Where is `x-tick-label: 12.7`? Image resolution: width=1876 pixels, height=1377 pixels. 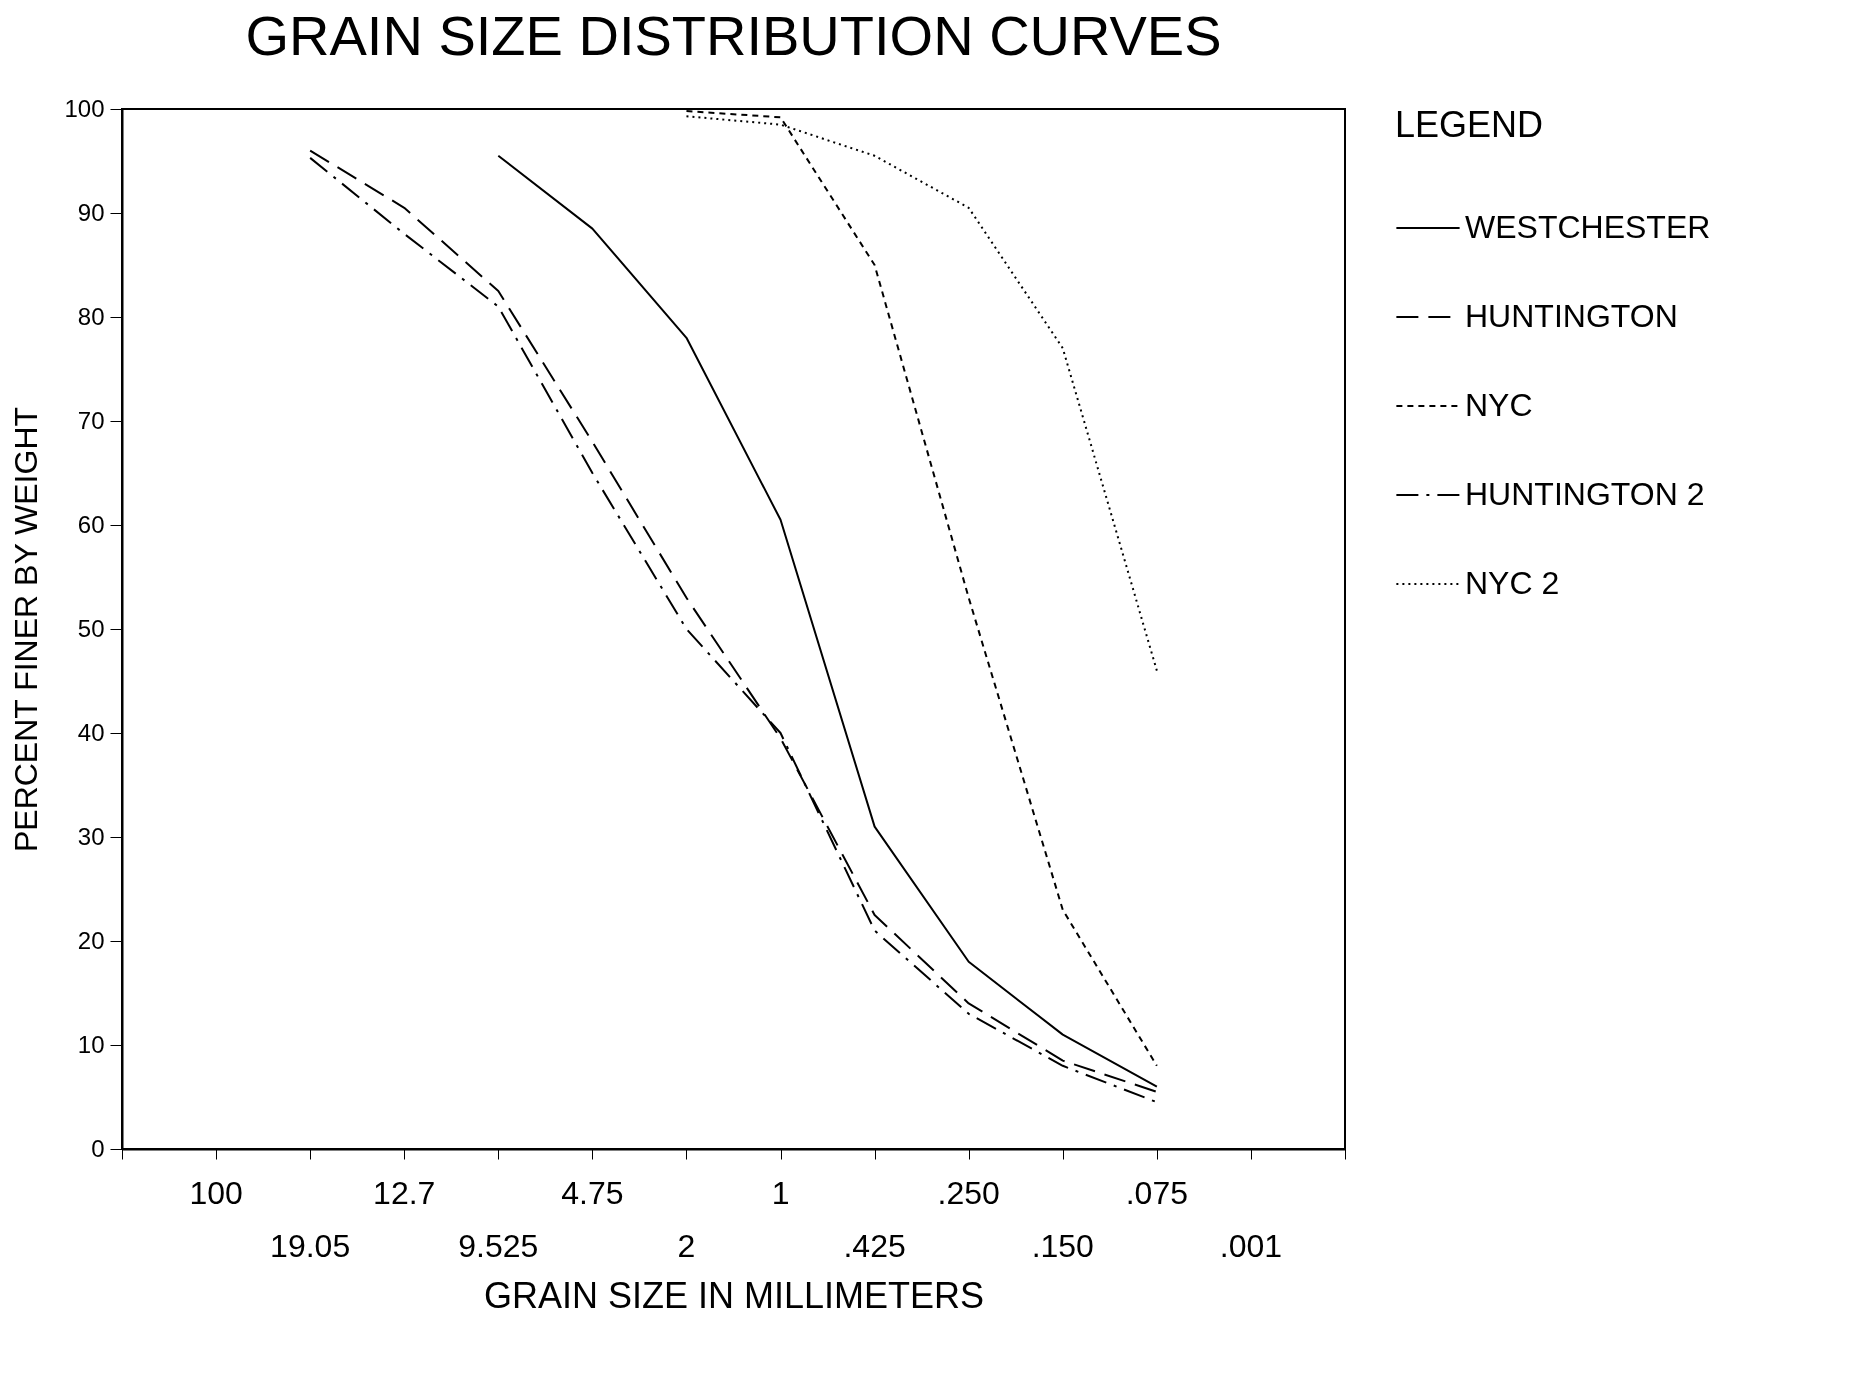
x-tick-label: 12.7 is located at coordinates (404, 1193).